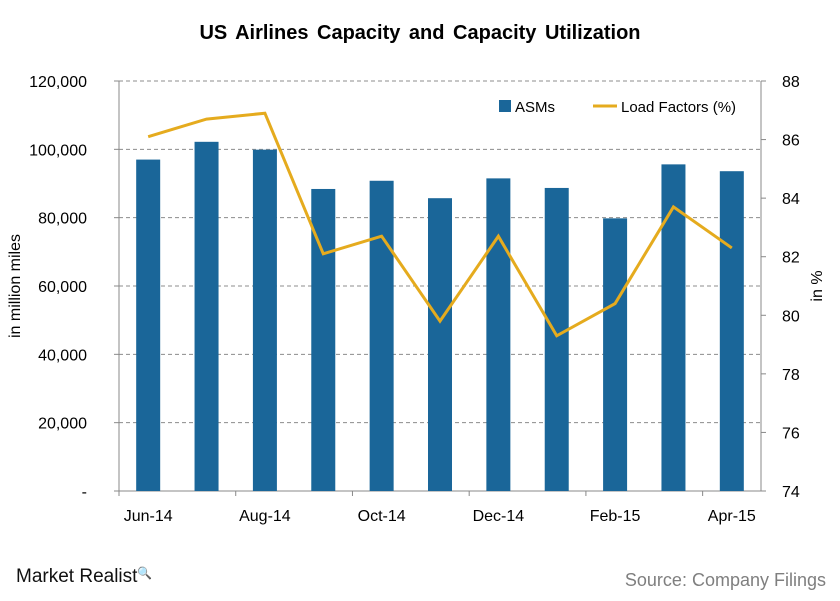 Image resolution: width=840 pixels, height=601 pixels. What do you see at coordinates (62, 219) in the screenshot?
I see `y-left-tick-label: 80,000` at bounding box center [62, 219].